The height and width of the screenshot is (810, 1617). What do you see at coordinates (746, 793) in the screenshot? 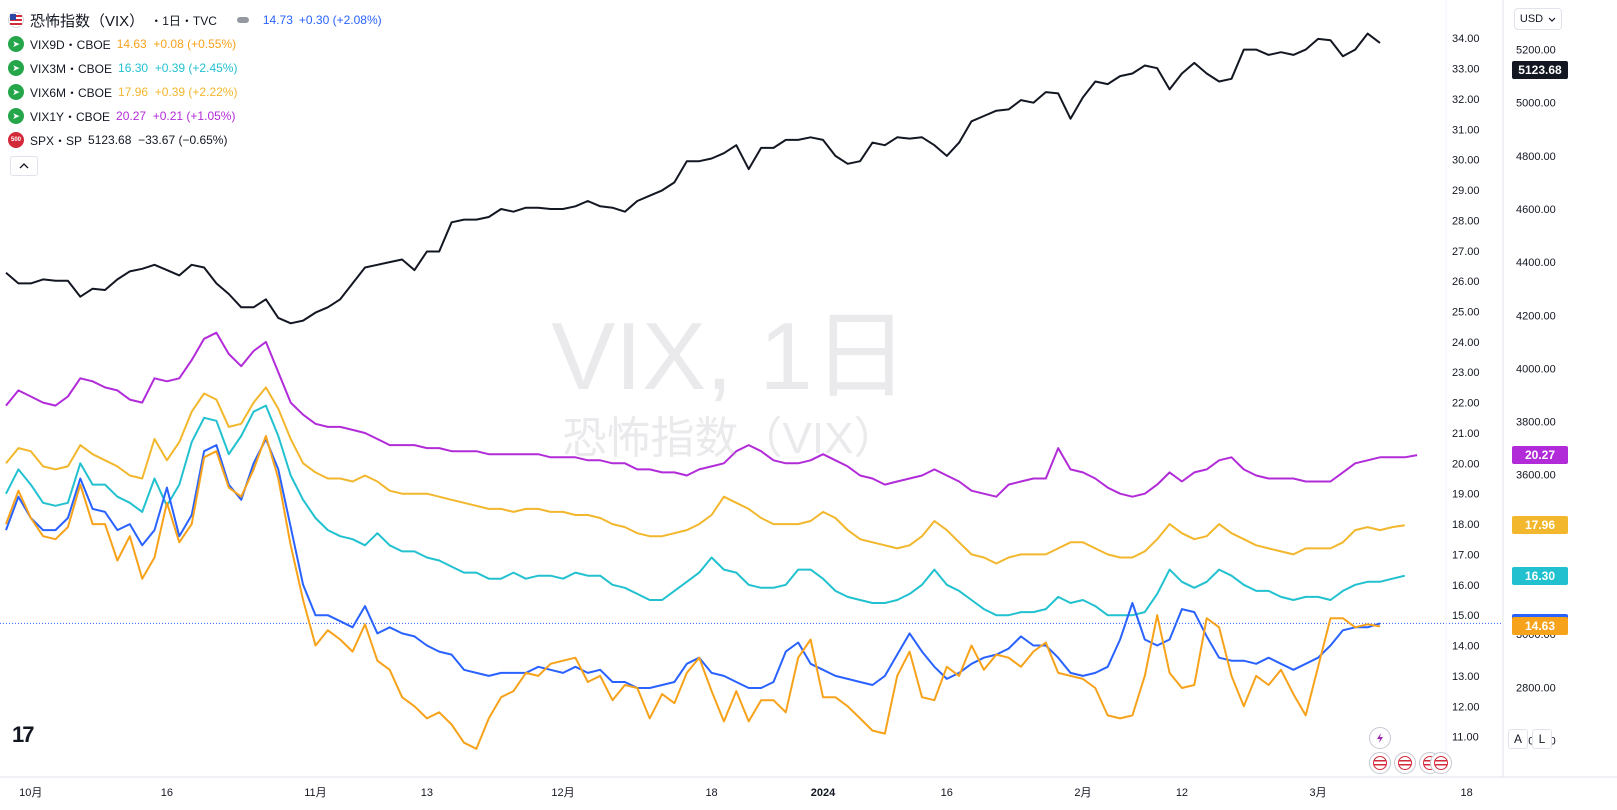
I see `time-axis-ticks: 10月 16 11月 13 12月 18 2024 16 2月 12 3月 18` at bounding box center [746, 793].